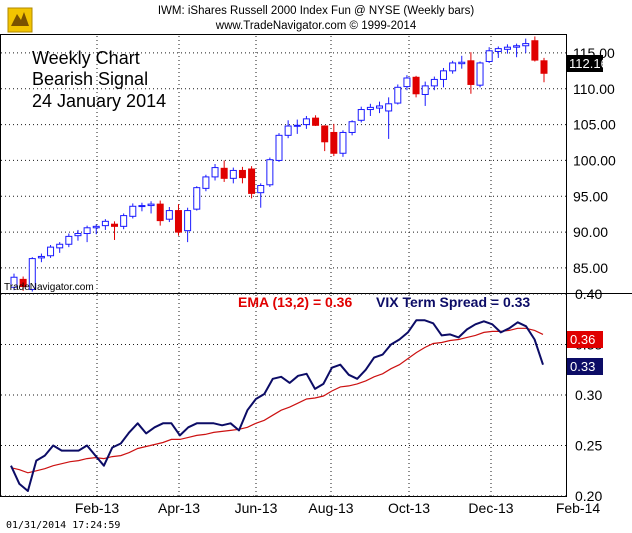  Describe the element at coordinates (49, 287) in the screenshot. I see `watermark: TradeNavigator.com` at that location.